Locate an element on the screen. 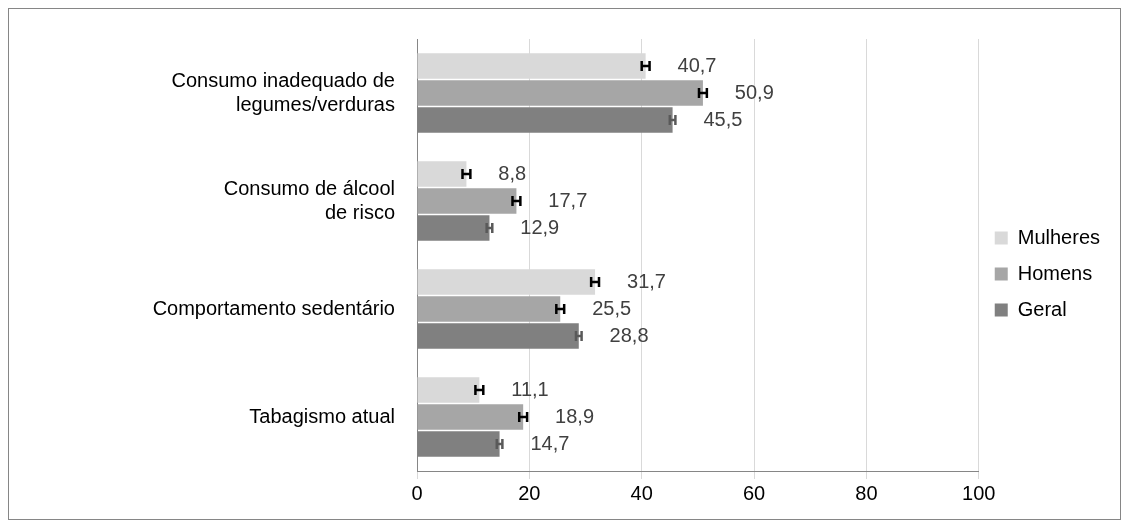  data-label: 12,9 is located at coordinates (540, 226).